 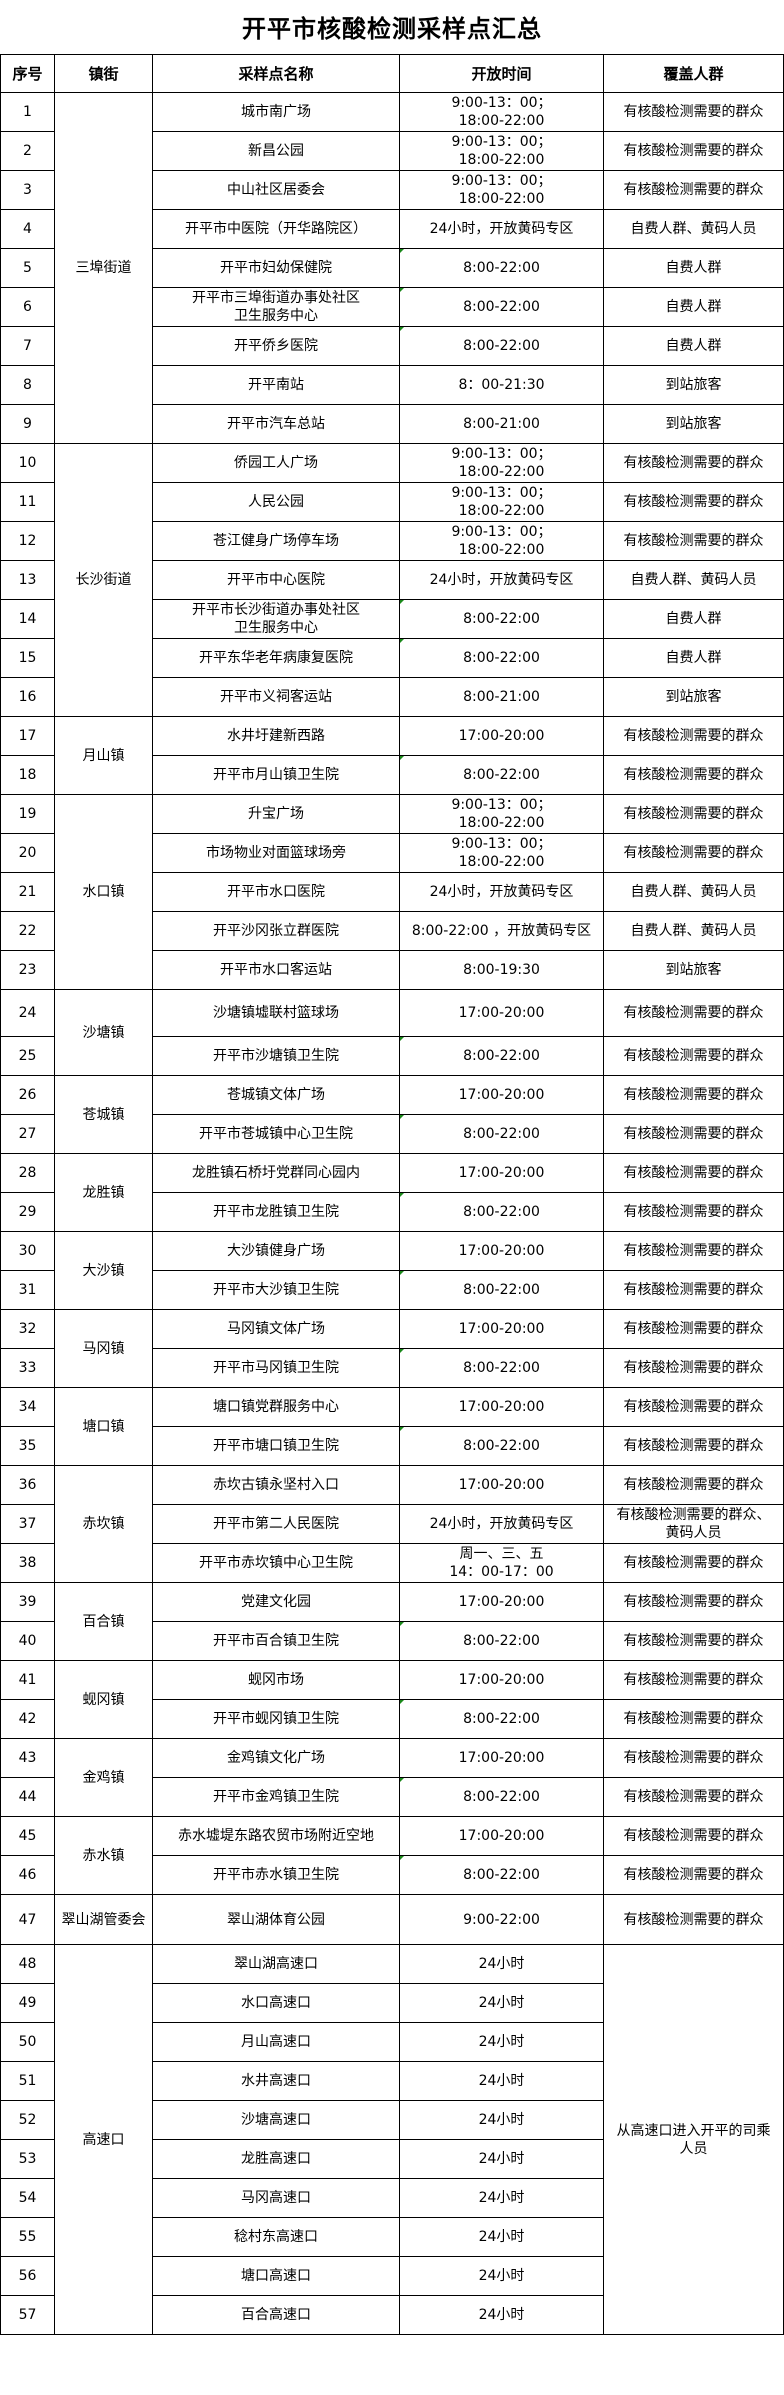 What do you see at coordinates (392, 1621) in the screenshot?
I see `table-row: 39 百合镇 党建文化园 17:00-20:00 有核酸检测需要的群众` at bounding box center [392, 1621].